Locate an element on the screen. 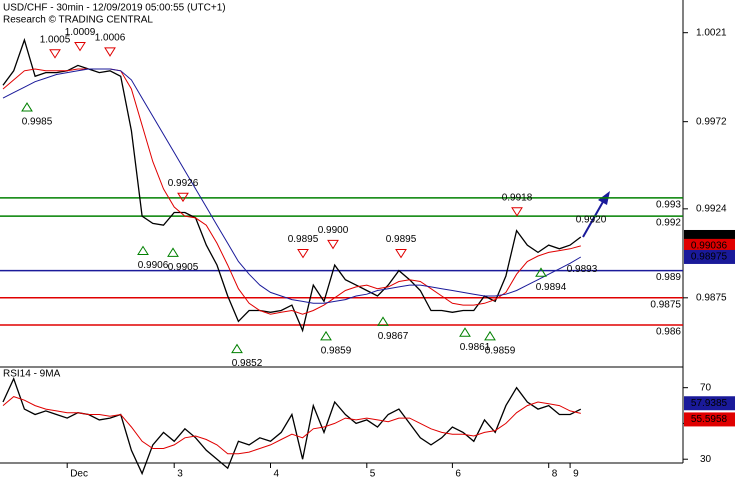 Image resolution: width=735 pixels, height=480 pixels. level-label: 0.993 is located at coordinates (668, 205).